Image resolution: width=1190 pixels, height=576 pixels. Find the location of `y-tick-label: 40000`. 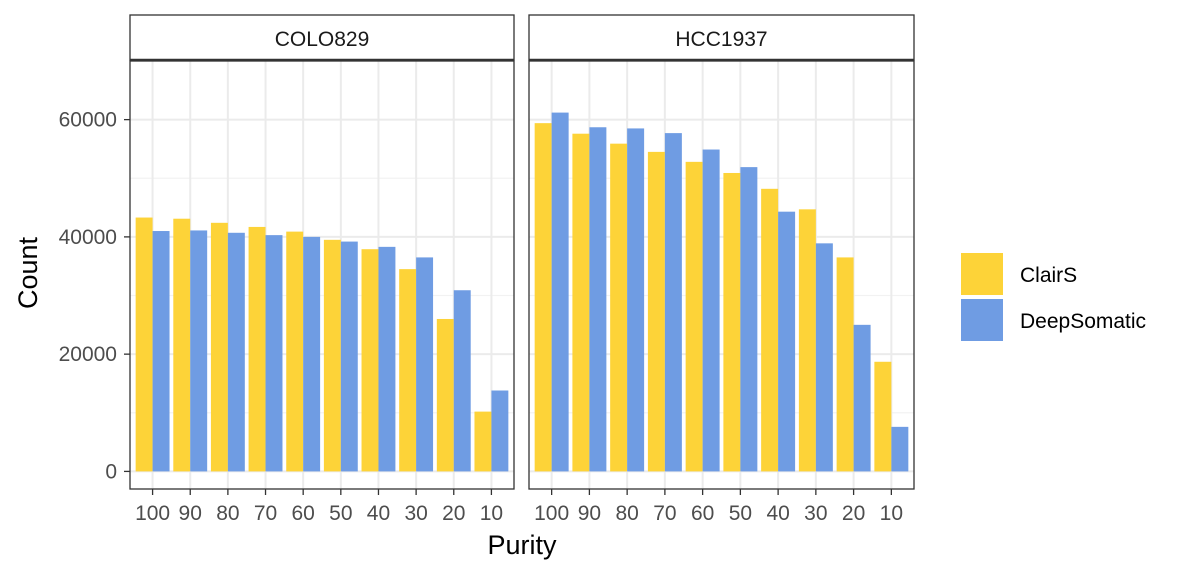

y-tick-label: 40000 is located at coordinates (88, 237).